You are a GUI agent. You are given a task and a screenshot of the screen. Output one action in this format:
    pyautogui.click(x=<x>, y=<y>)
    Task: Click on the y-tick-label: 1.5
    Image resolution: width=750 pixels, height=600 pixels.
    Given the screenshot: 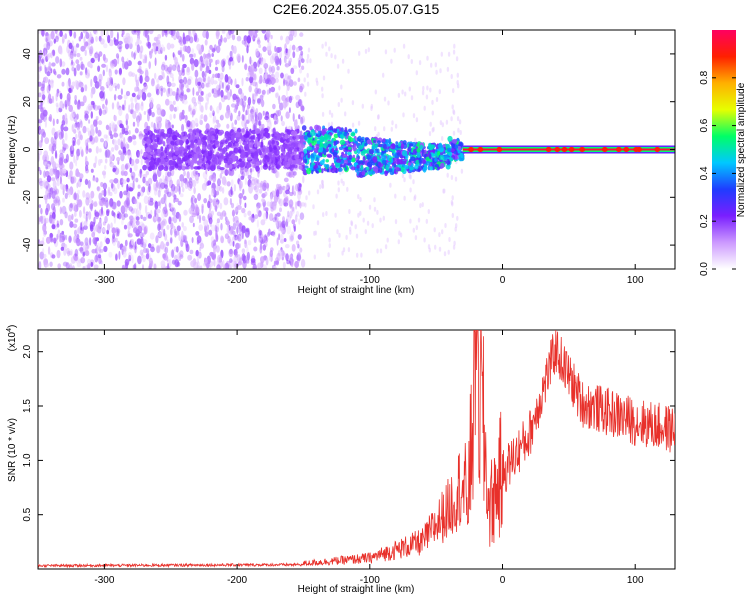 What is the action you would take?
    pyautogui.click(x=27, y=406)
    